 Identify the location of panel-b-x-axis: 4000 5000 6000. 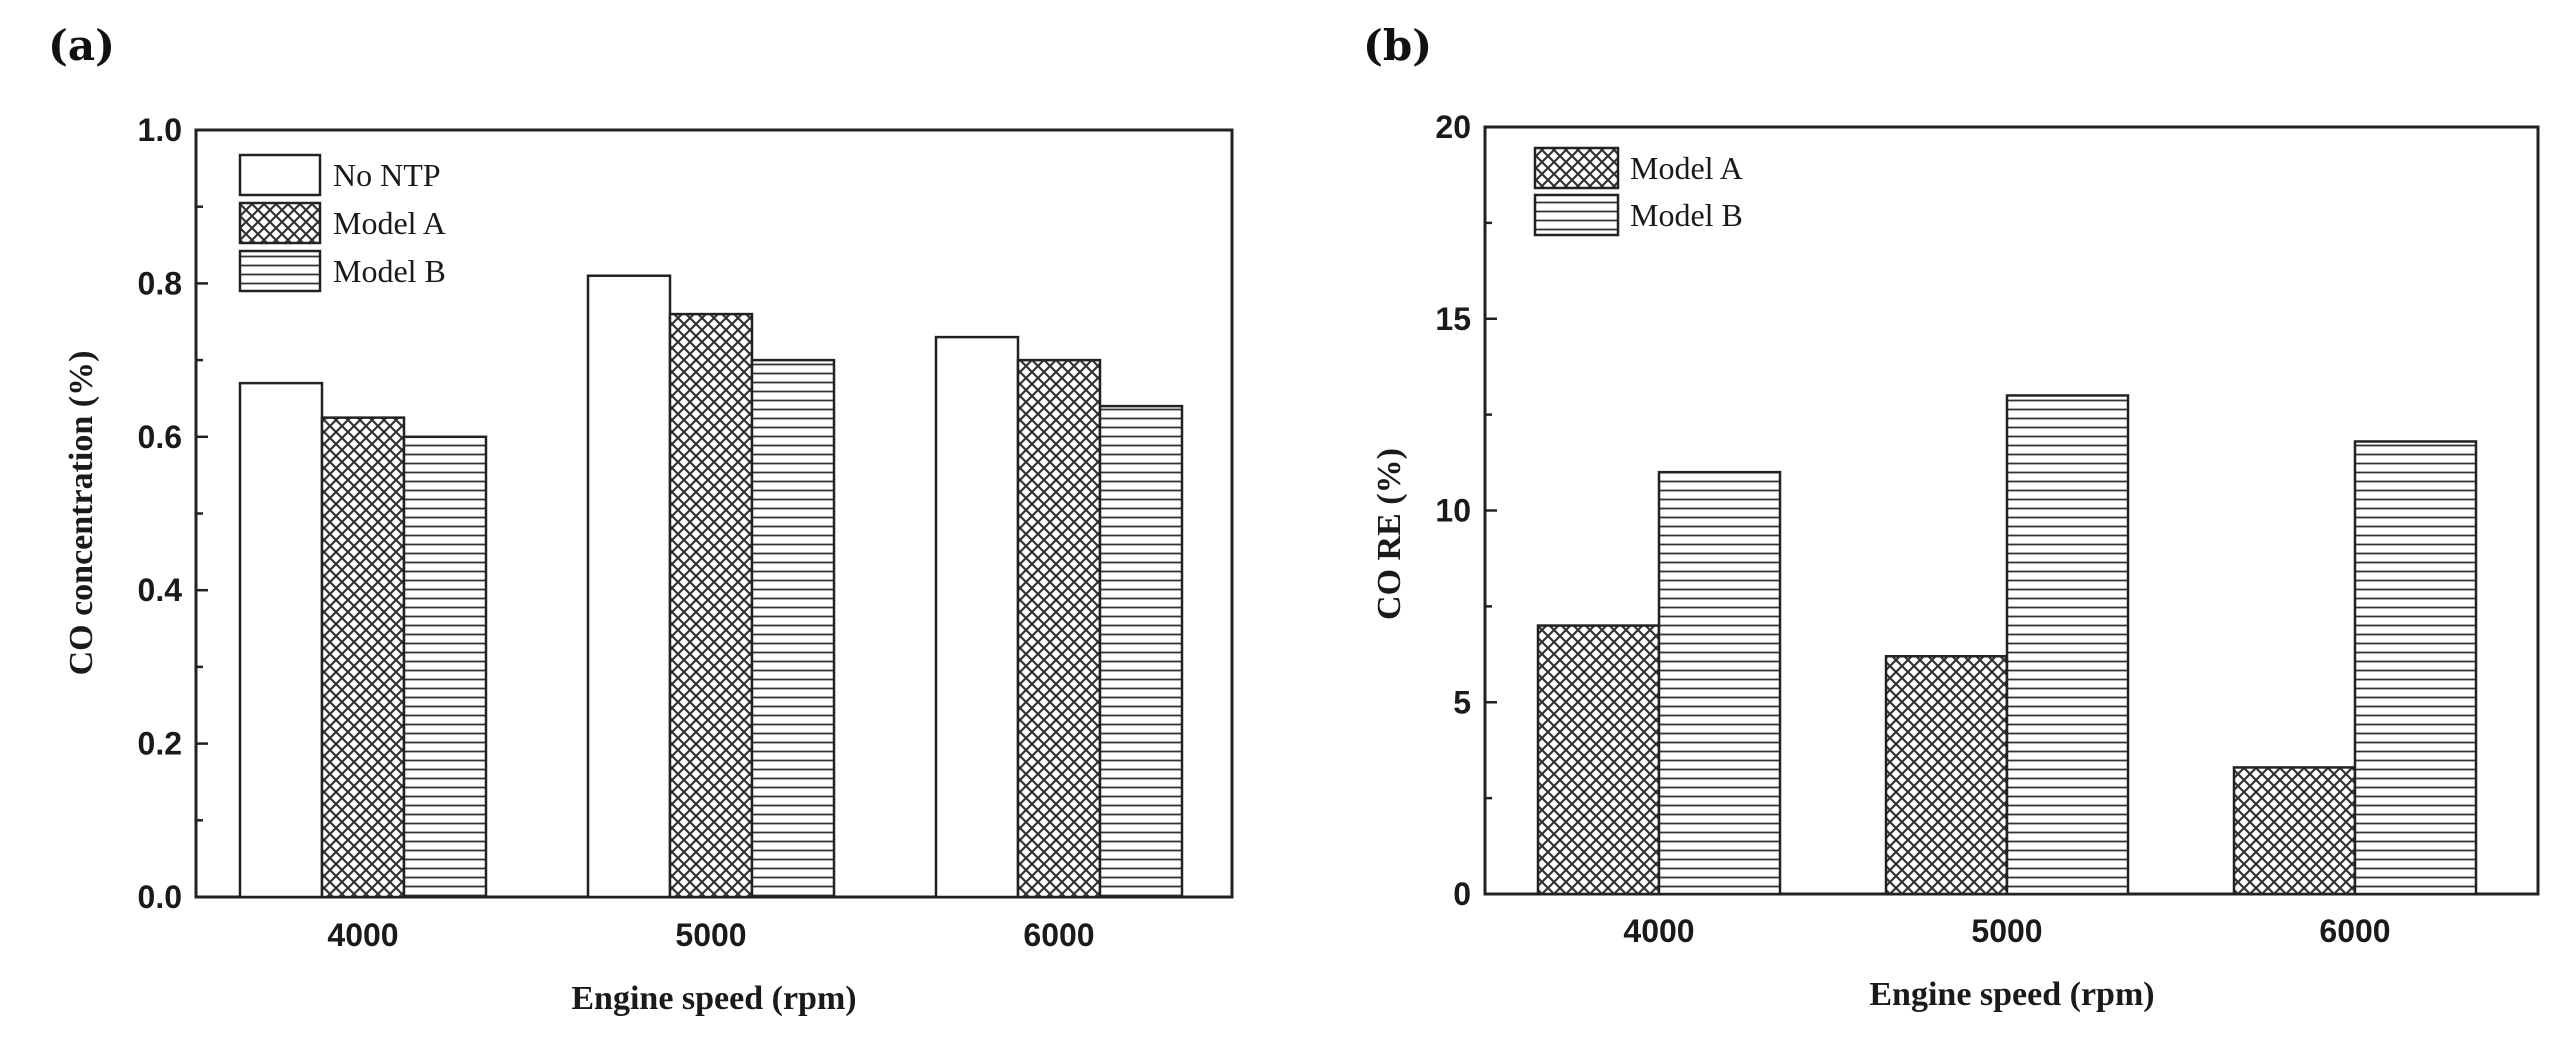
(2007, 916).